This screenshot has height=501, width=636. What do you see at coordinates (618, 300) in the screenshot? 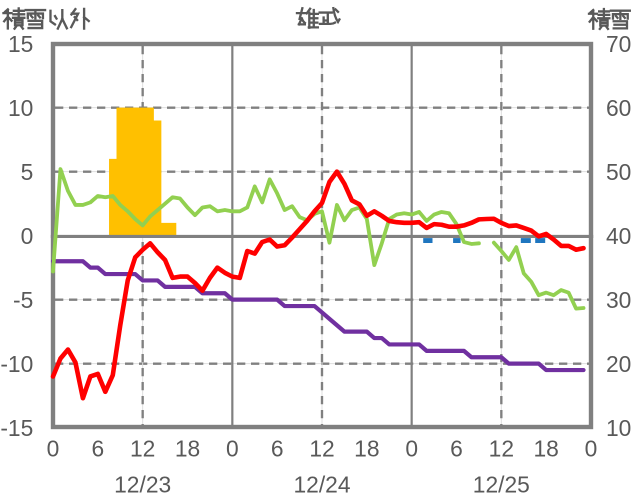
I see `svg-text: 30` at bounding box center [618, 300].